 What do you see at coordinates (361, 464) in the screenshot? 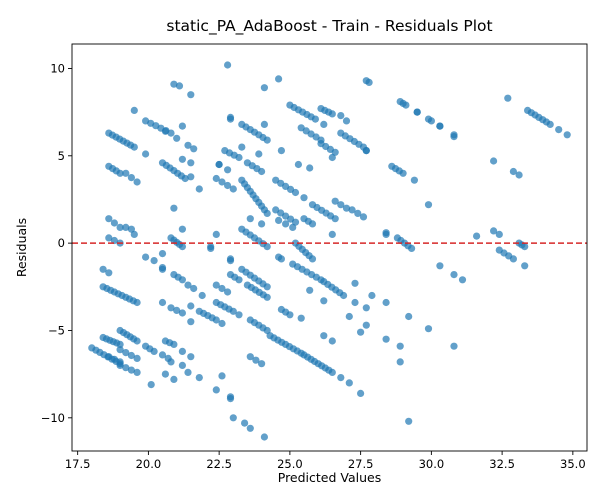
I see `x-tick-label: 27.5` at bounding box center [361, 464].